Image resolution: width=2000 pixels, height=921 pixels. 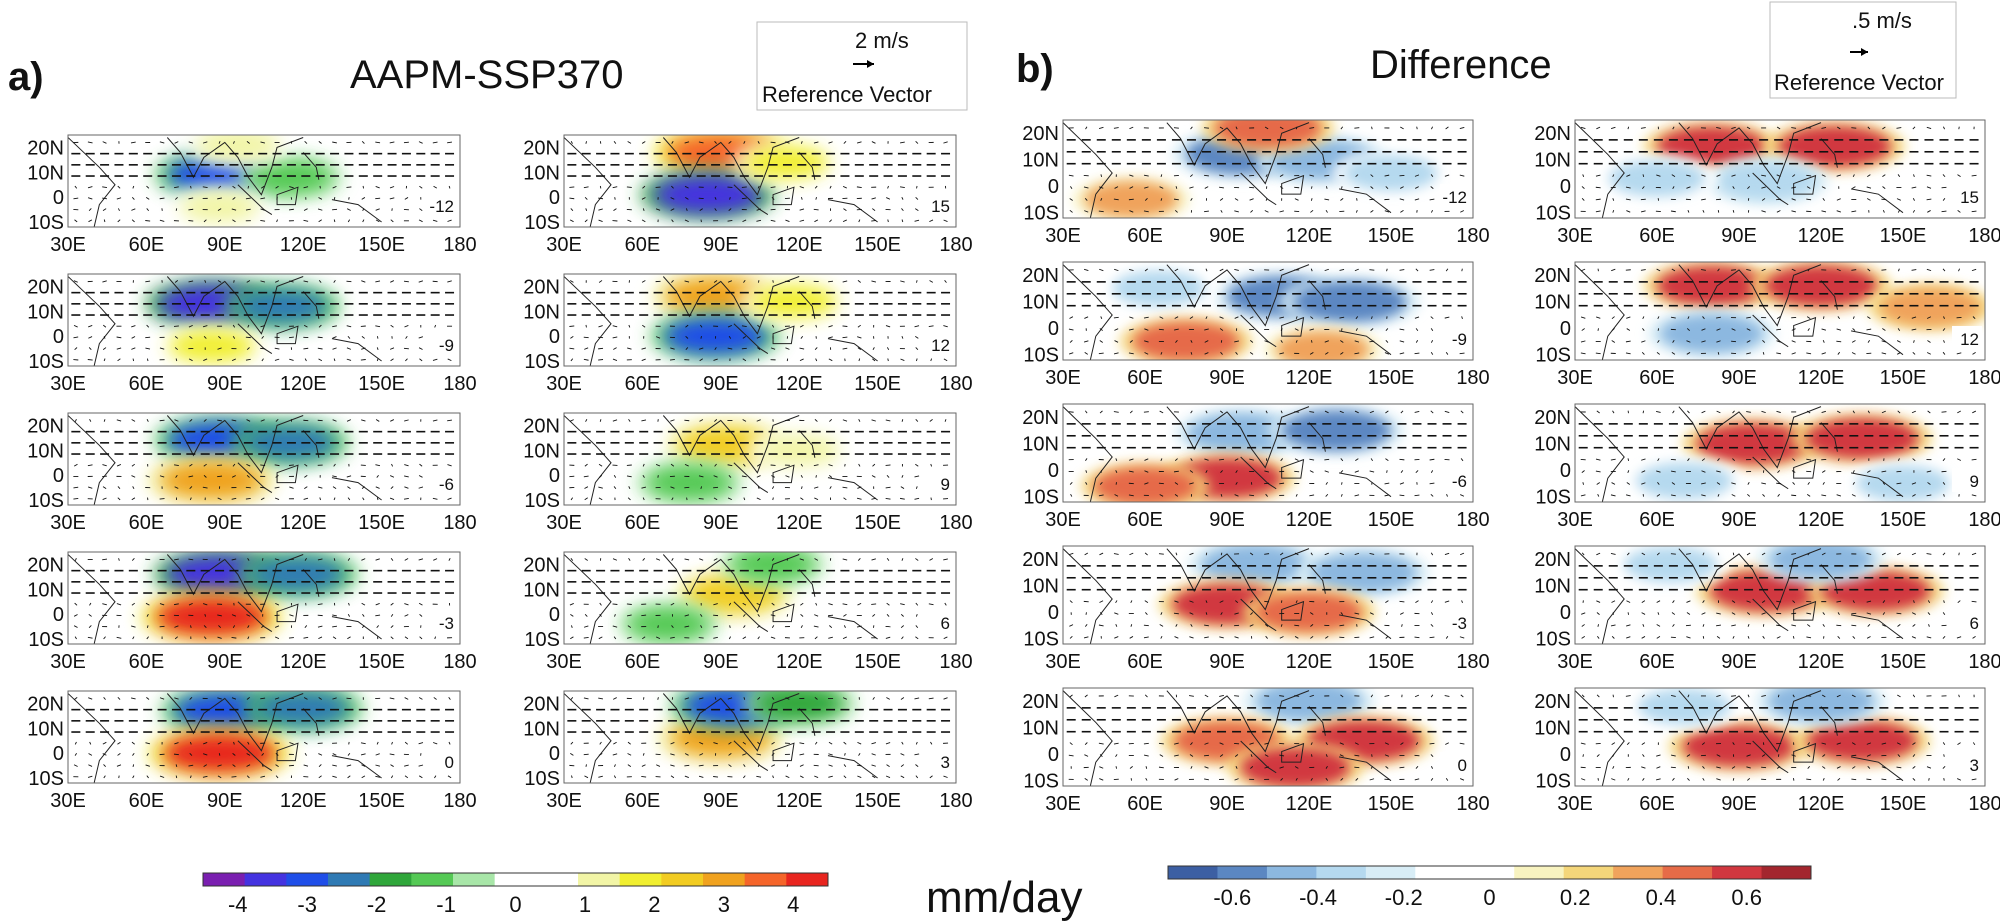 I want to click on lat-tick-label: 20N, so click(x=1552, y=134).